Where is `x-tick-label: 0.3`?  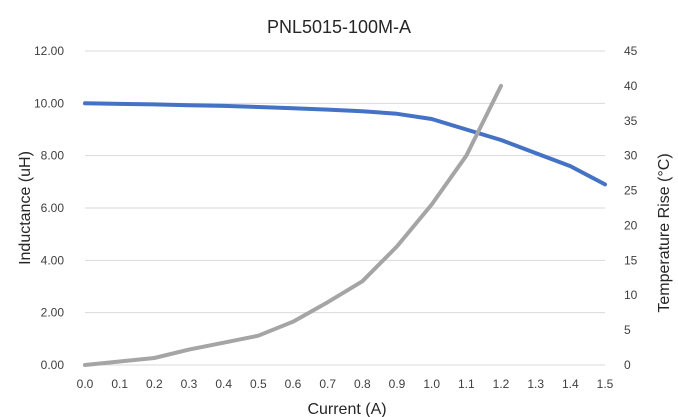 x-tick-label: 0.3 is located at coordinates (189, 384).